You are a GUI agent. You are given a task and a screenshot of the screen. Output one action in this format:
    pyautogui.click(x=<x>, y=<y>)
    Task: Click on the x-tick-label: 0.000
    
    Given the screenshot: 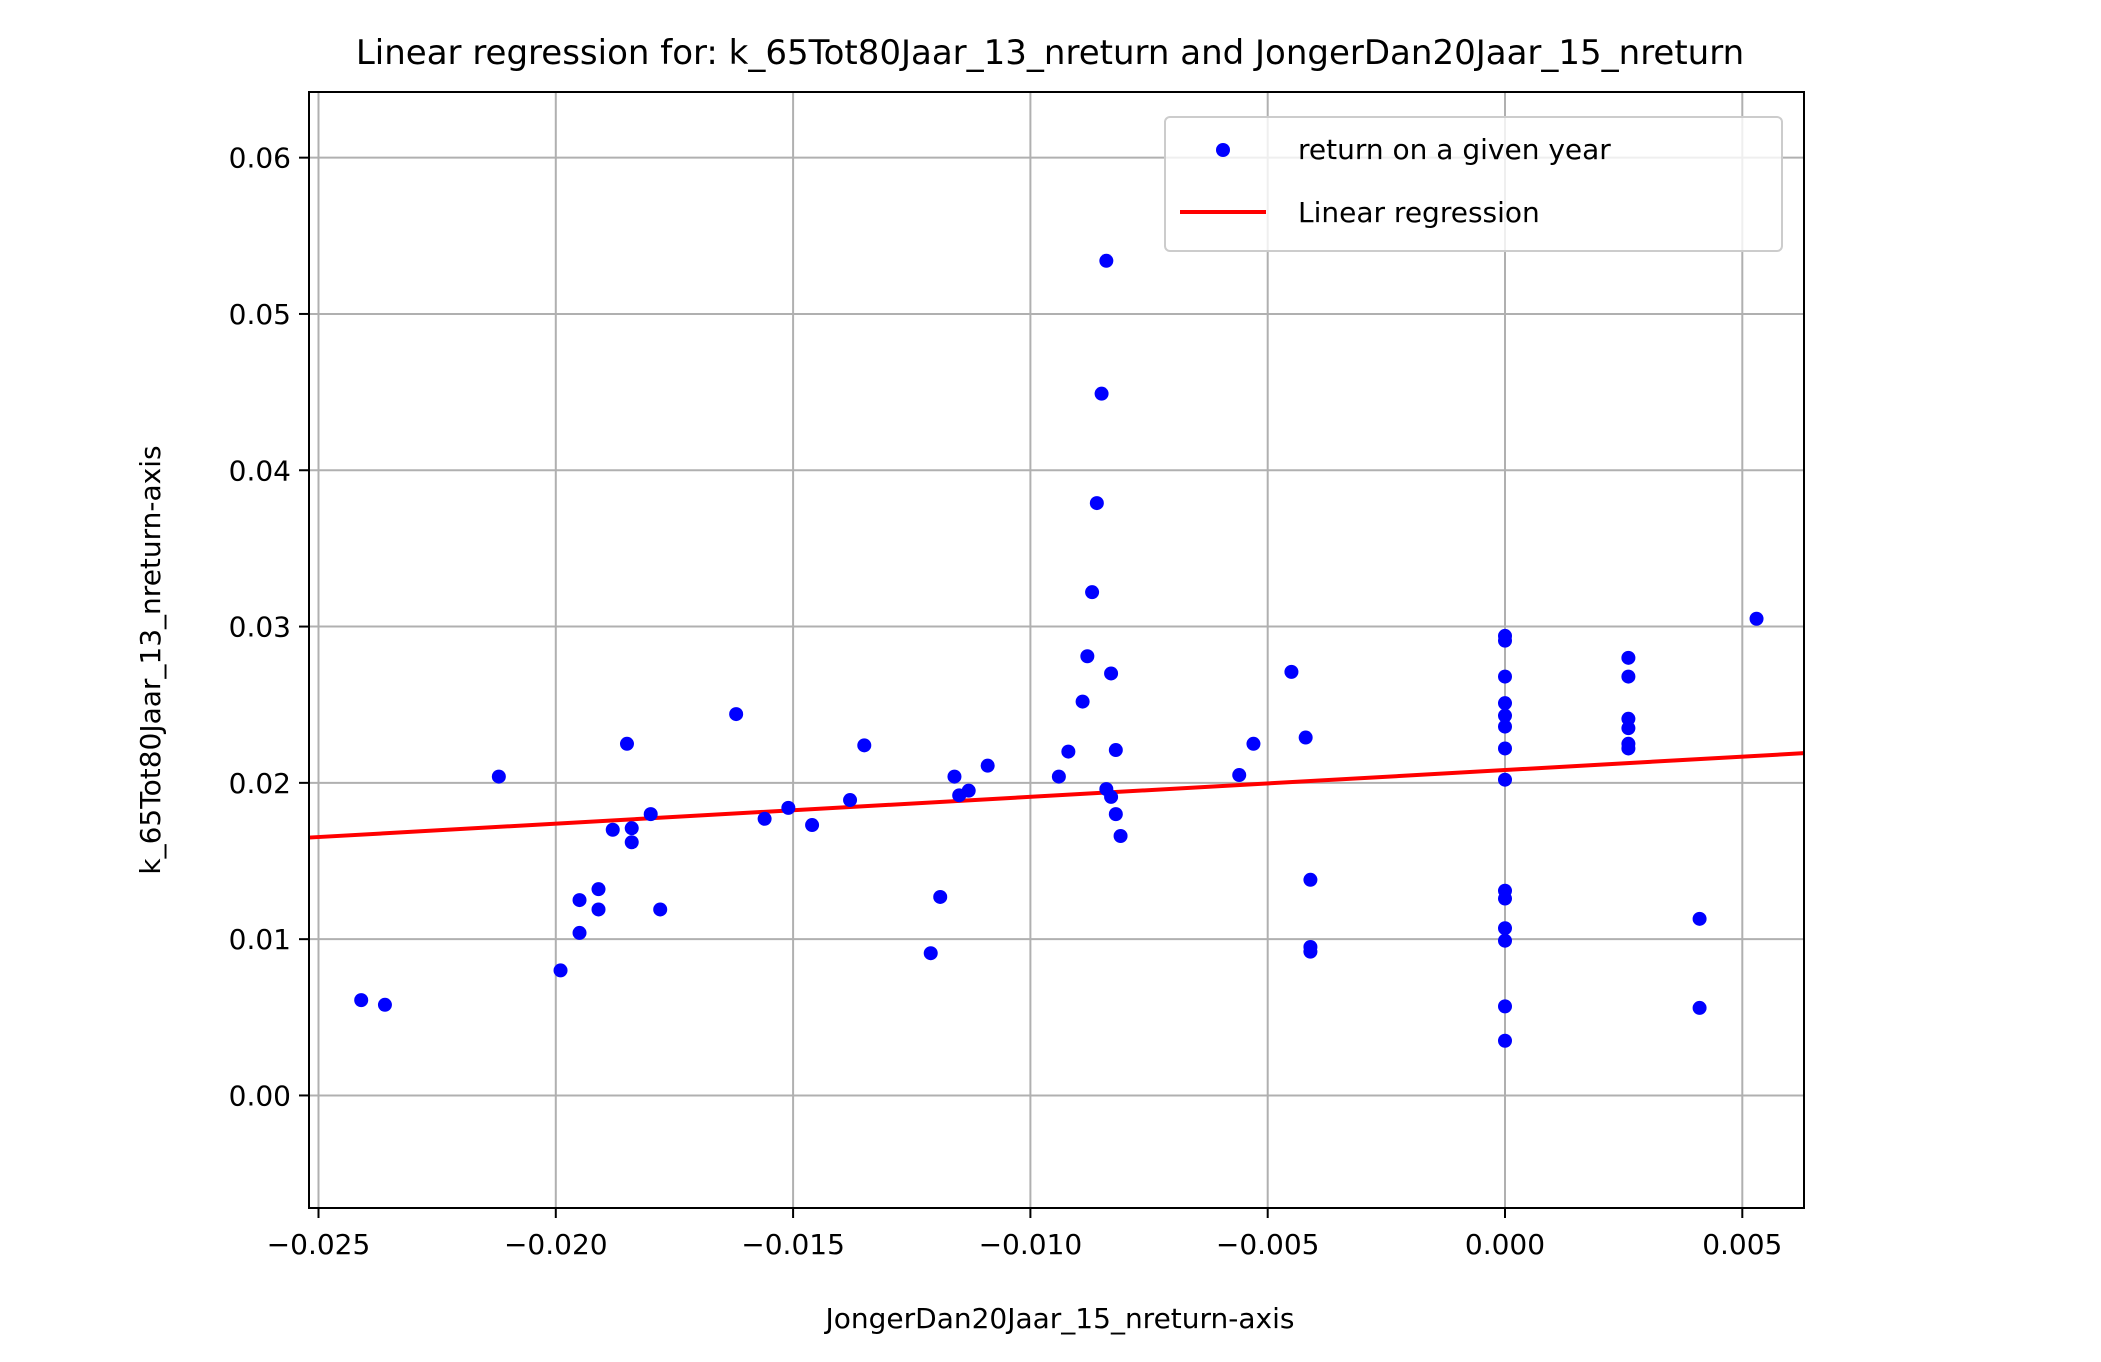 What is the action you would take?
    pyautogui.click(x=1505, y=1244)
    